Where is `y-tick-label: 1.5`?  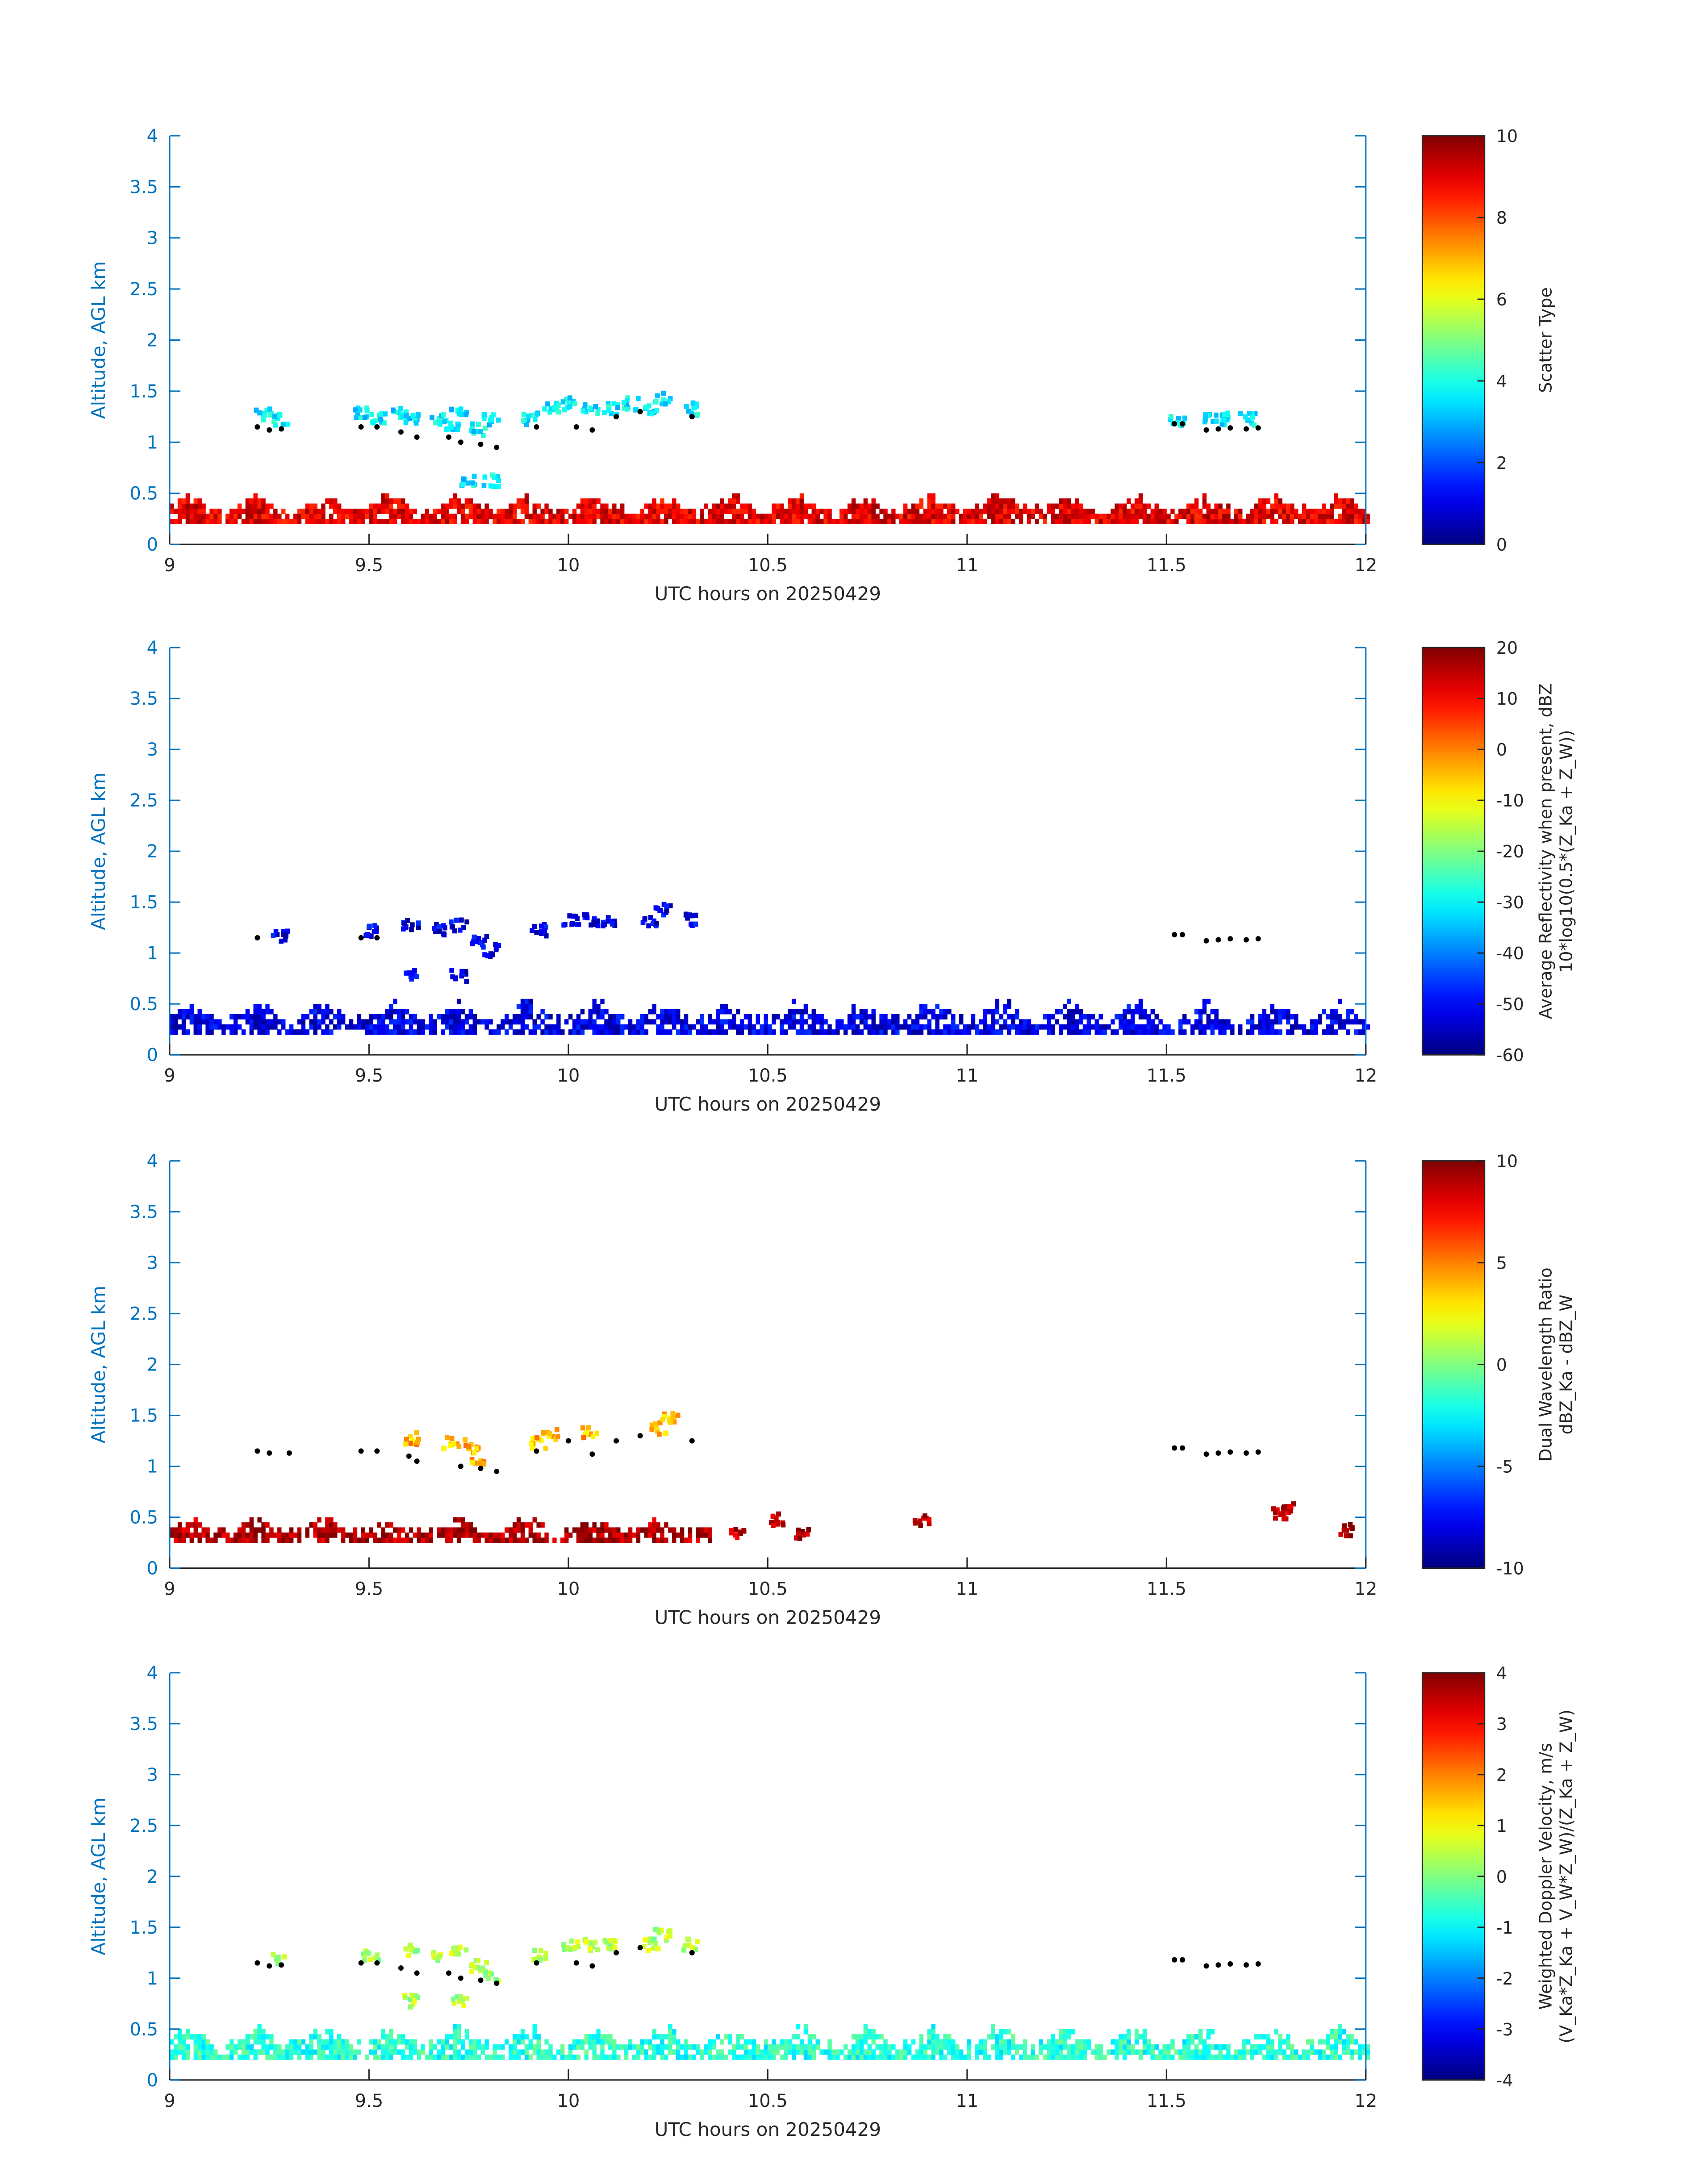
y-tick-label: 1.5 is located at coordinates (143, 1928).